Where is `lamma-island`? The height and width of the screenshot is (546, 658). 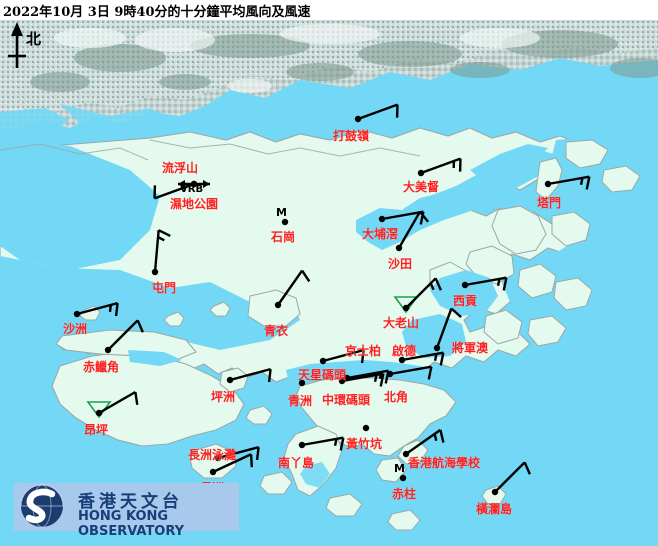 lamma-island is located at coordinates (313, 461).